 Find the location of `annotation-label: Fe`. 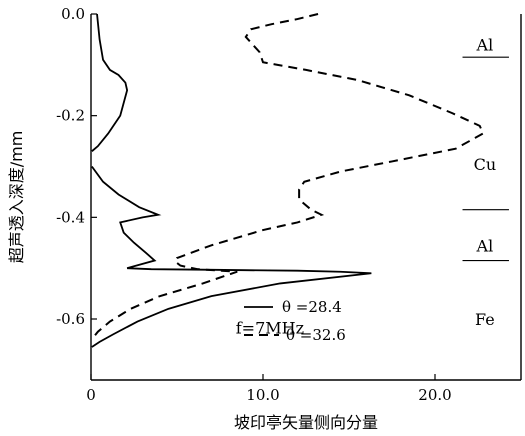

annotation-label: Fe is located at coordinates (485, 319).